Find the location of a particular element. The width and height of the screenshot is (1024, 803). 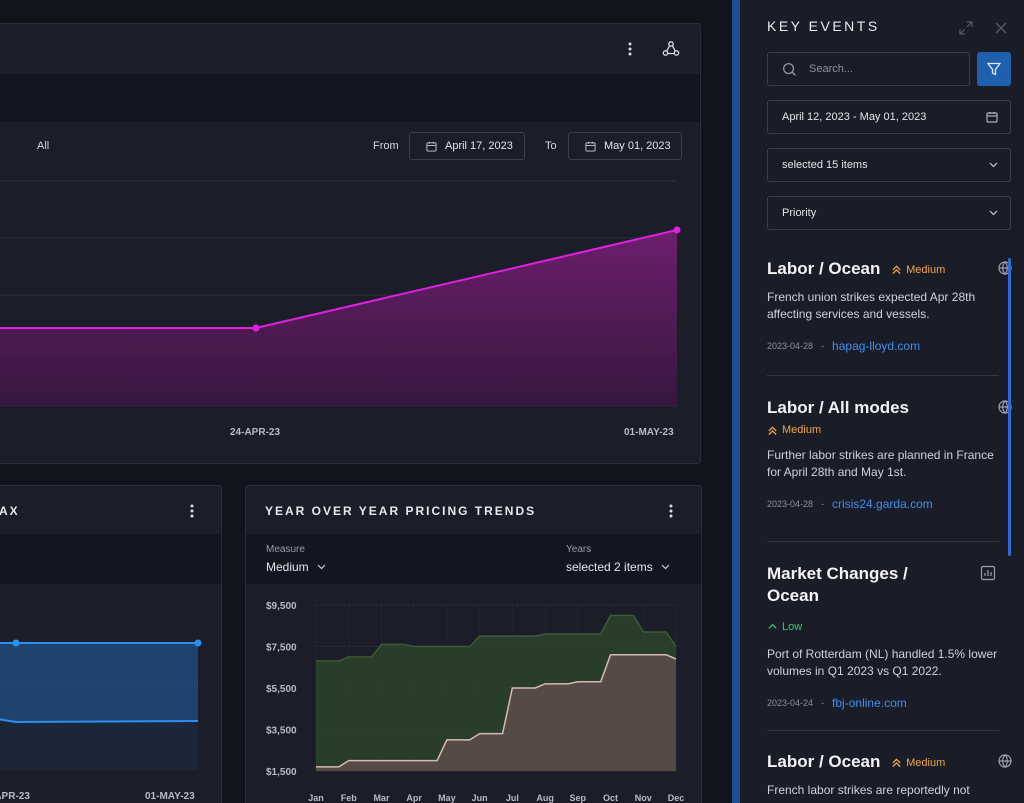

y-tick-label: $9,500 is located at coordinates (281, 606).